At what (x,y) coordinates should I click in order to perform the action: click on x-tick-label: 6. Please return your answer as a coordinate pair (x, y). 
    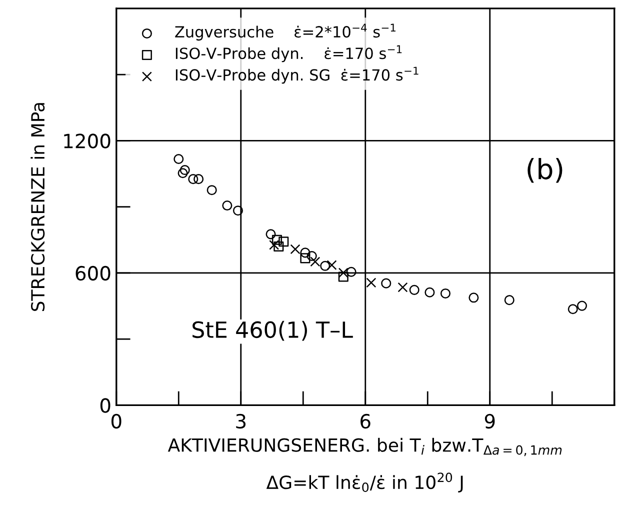
    Looking at the image, I should click on (365, 421).